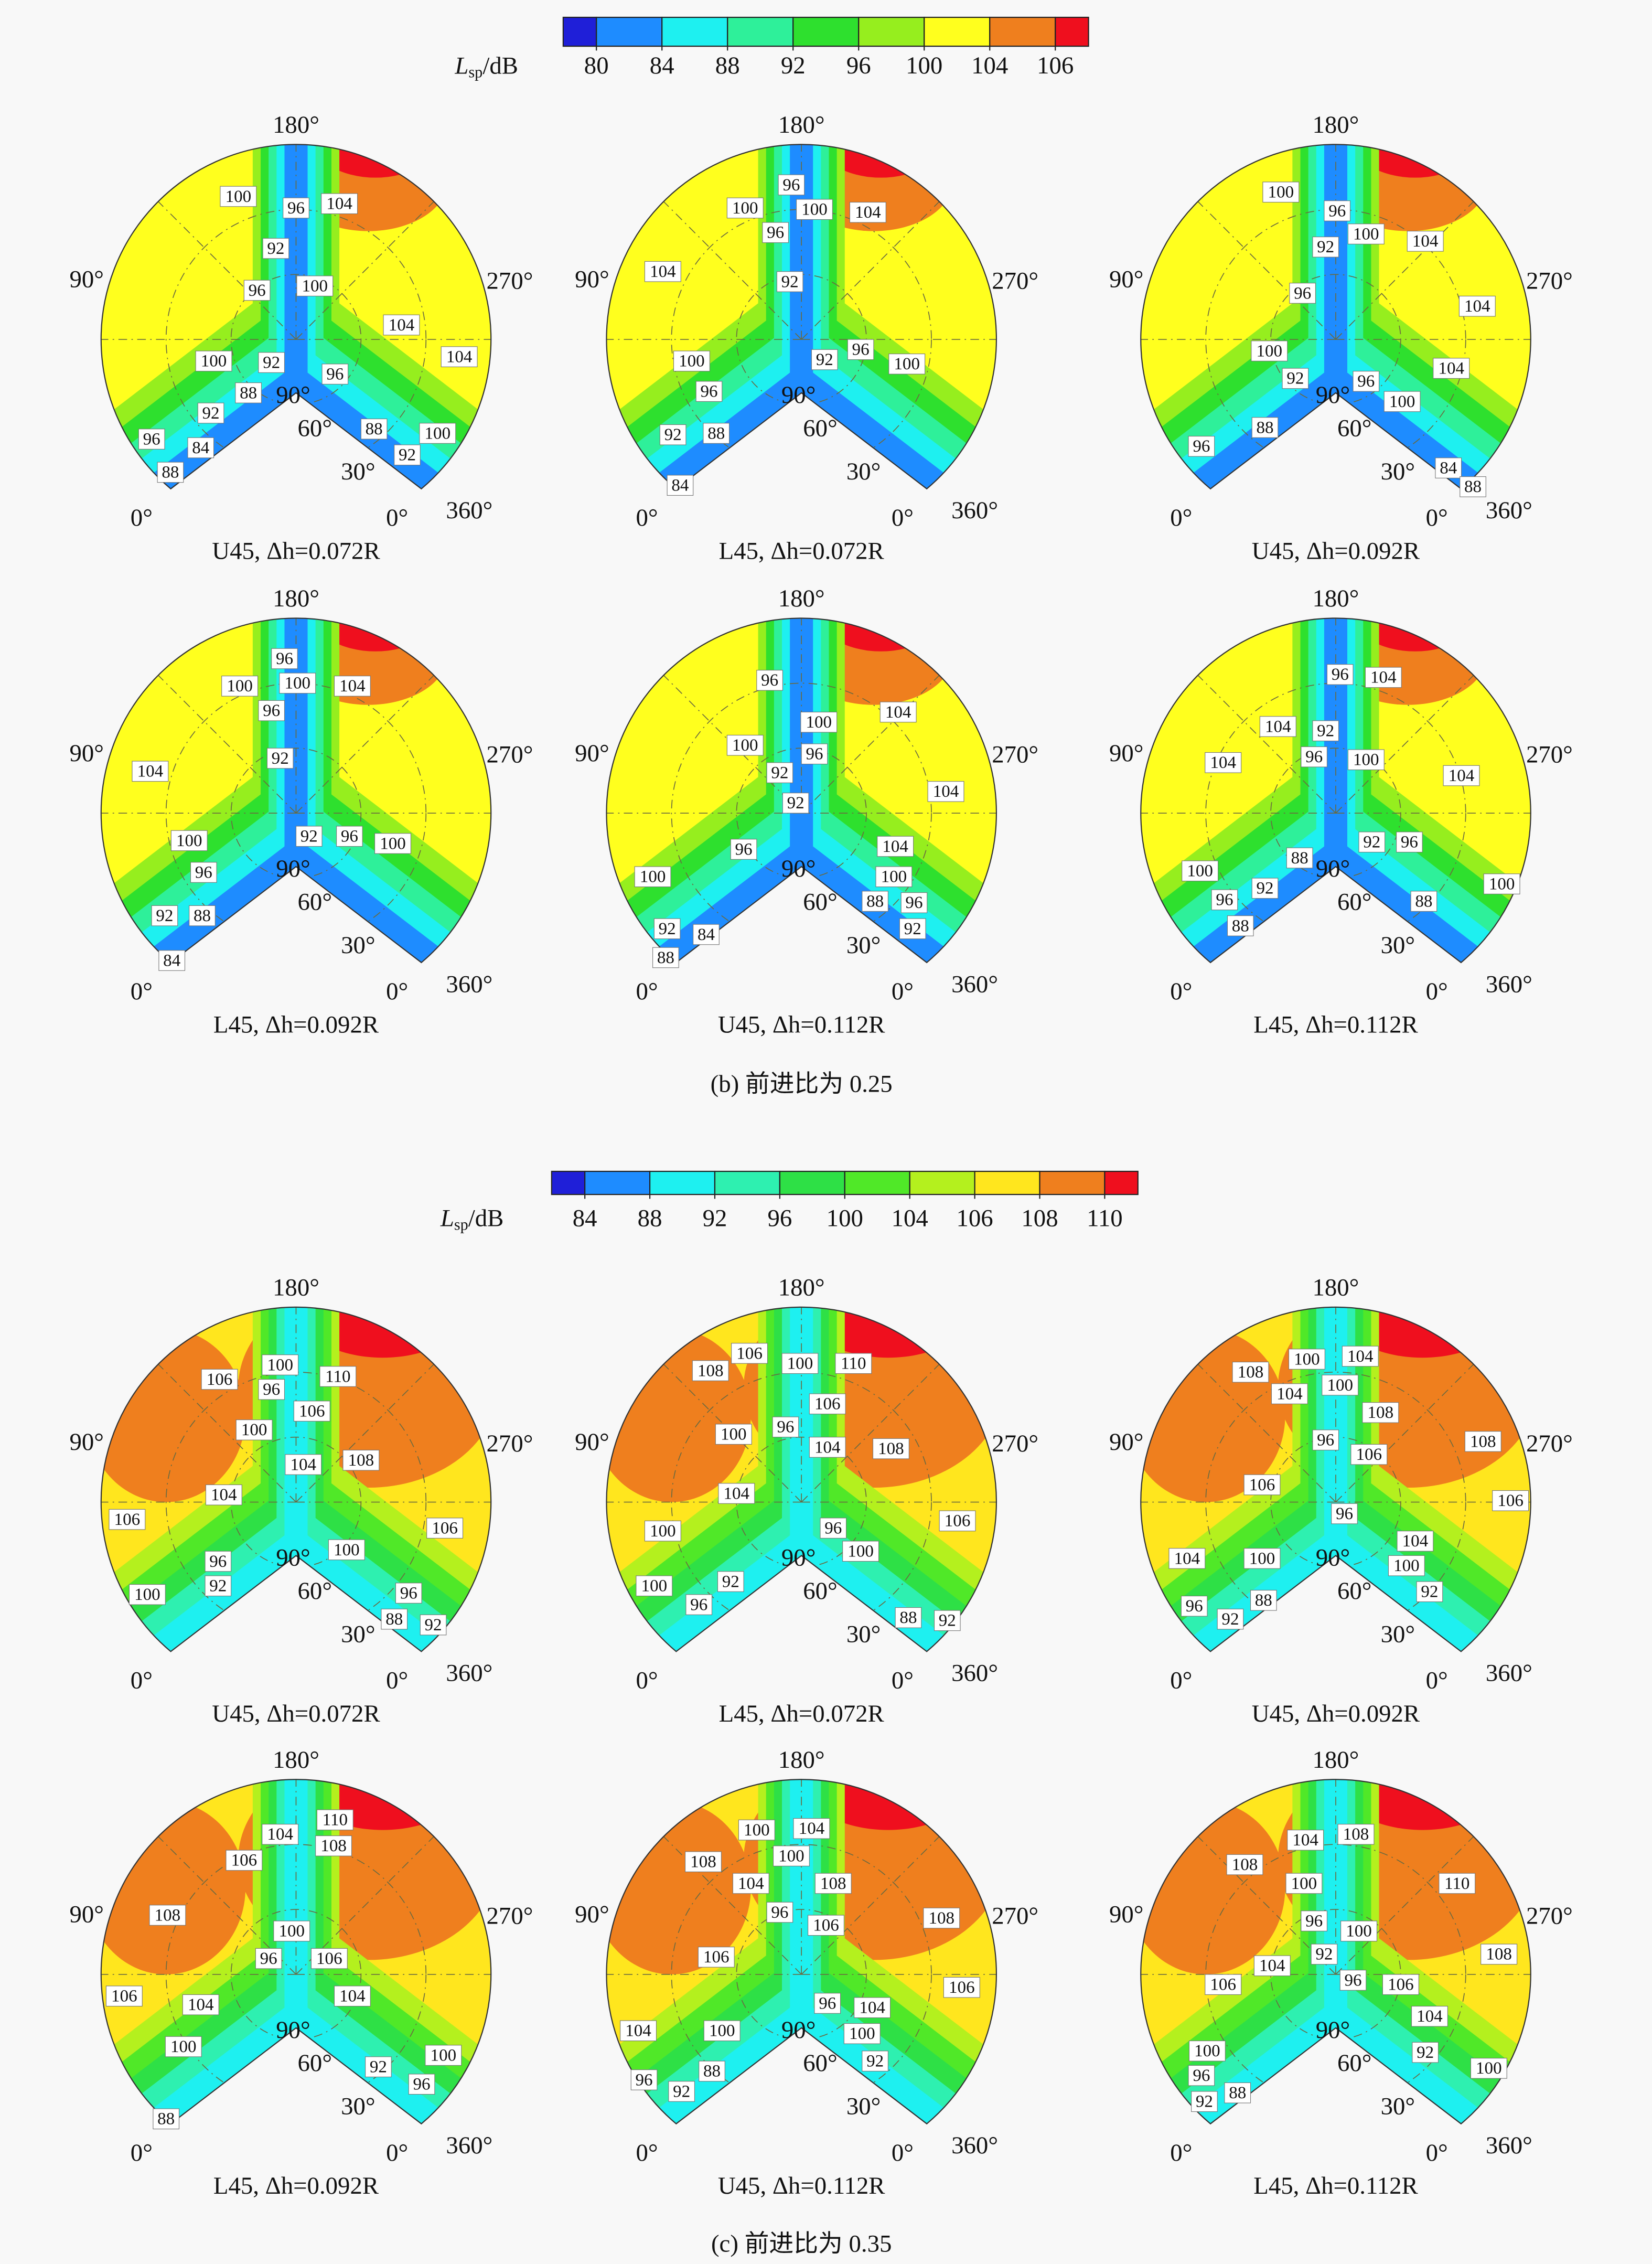 Image resolution: width=1652 pixels, height=2264 pixels. What do you see at coordinates (1336, 551) in the screenshot?
I see `plot-title: U45, Δh=0.092R` at bounding box center [1336, 551].